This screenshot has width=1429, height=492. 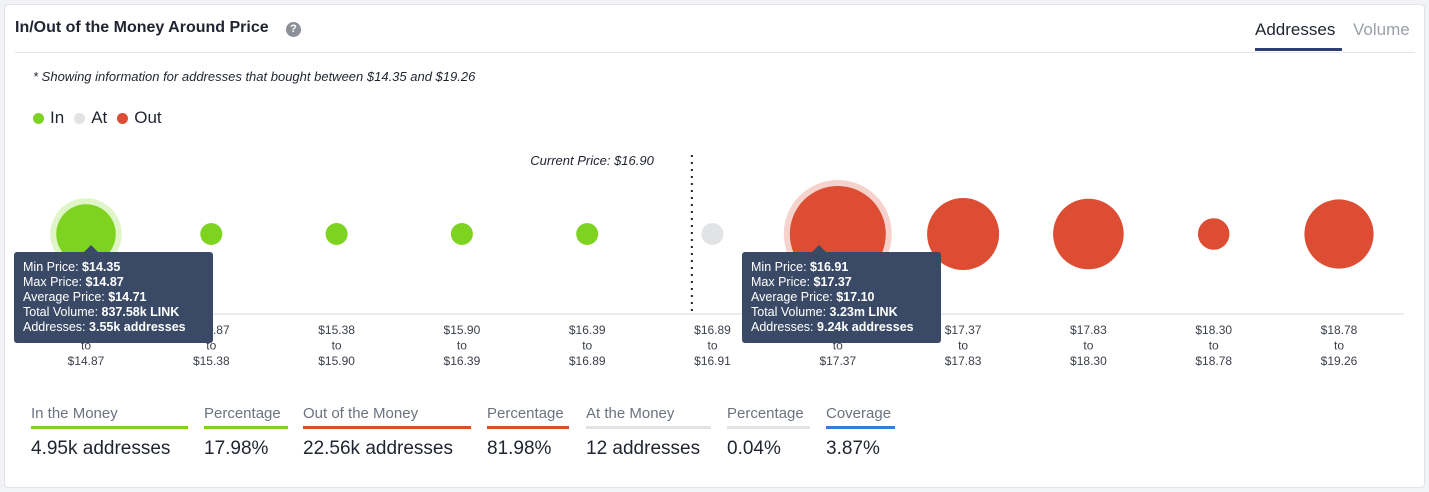 I want to click on tab-addresses: Addresses, so click(x=1295, y=29).